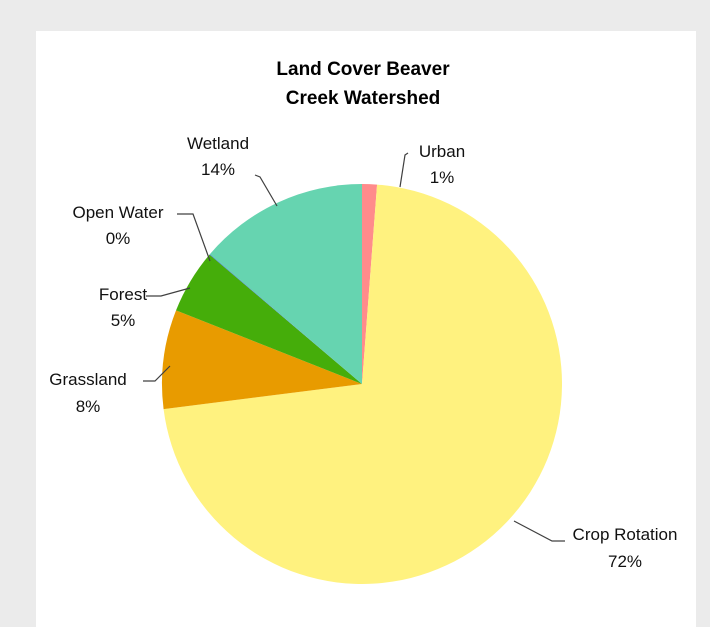 Image resolution: width=710 pixels, height=627 pixels. What do you see at coordinates (118, 238) in the screenshot?
I see `slice-percent-open-water: 0%` at bounding box center [118, 238].